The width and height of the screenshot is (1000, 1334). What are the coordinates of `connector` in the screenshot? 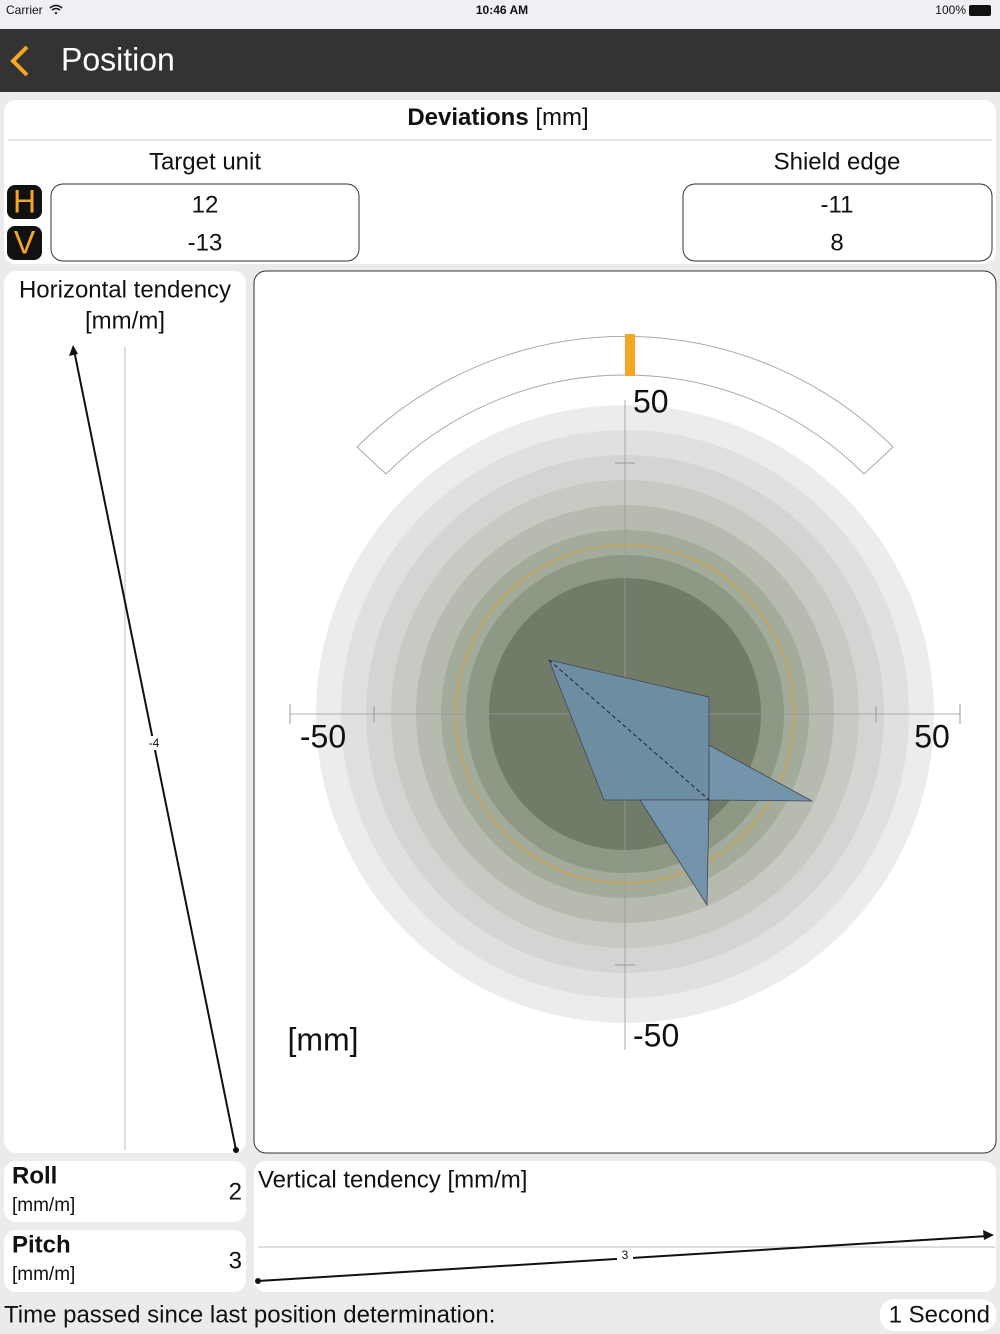 It's located at (629, 730).